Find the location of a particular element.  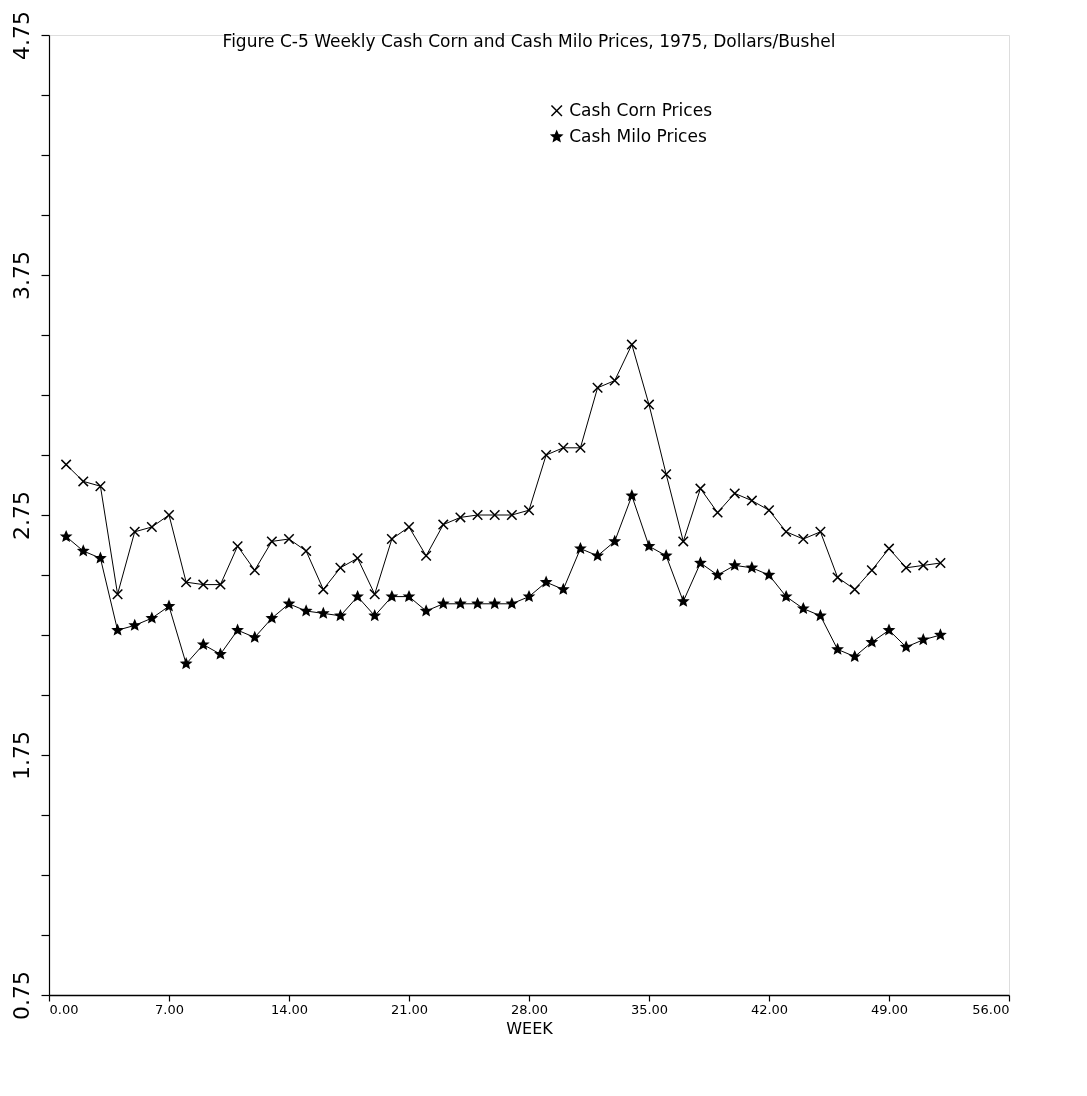

legend-label: Cash Milo Prices is located at coordinates (638, 135).